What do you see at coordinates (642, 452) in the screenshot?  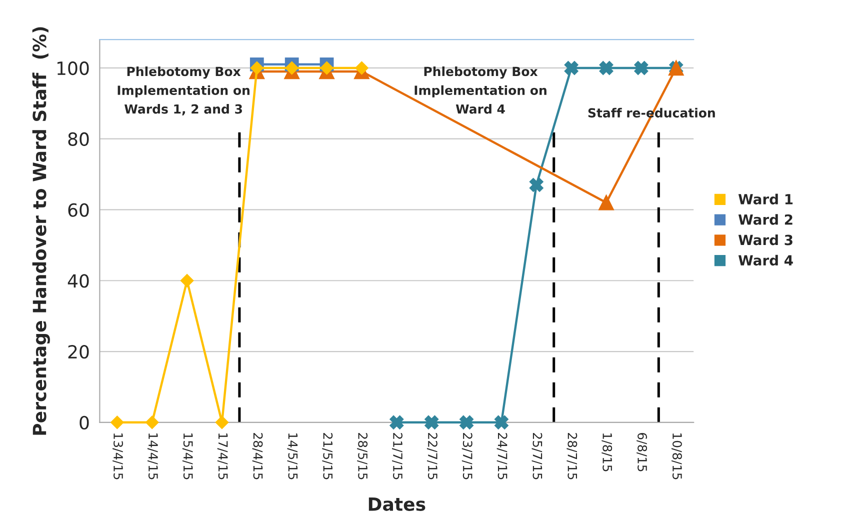 I see `x-tick-label: 6/8/15` at bounding box center [642, 452].